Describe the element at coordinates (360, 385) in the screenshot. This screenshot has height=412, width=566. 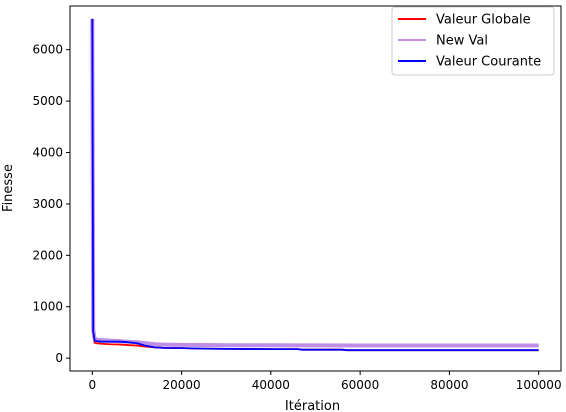
I see `x-tick-label: 60000` at that location.